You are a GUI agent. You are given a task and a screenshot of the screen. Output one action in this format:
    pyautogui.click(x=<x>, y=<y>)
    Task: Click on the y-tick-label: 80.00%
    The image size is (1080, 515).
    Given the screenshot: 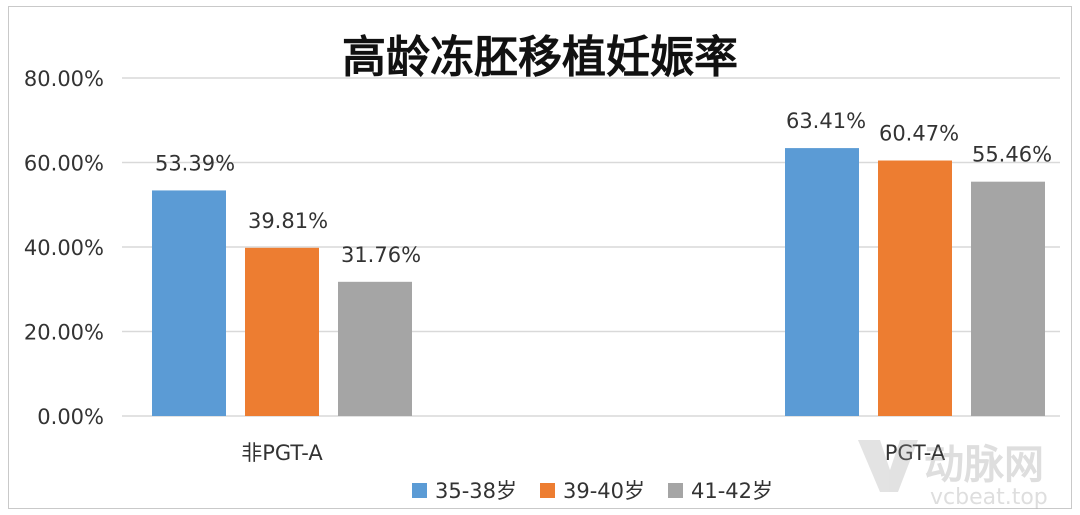 What is the action you would take?
    pyautogui.click(x=64, y=79)
    